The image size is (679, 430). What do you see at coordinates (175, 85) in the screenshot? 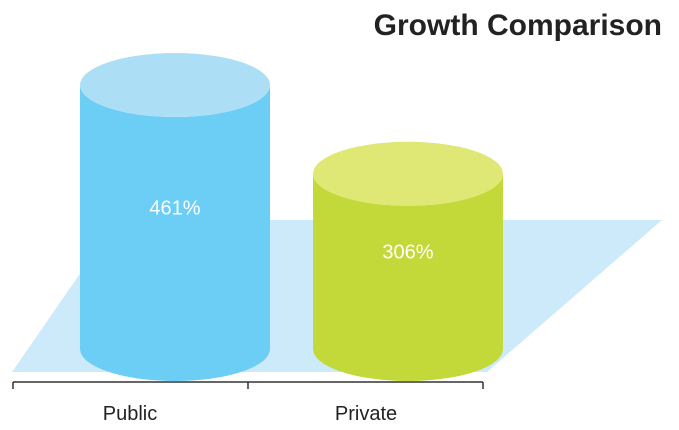
I see `bar-top-public` at bounding box center [175, 85].